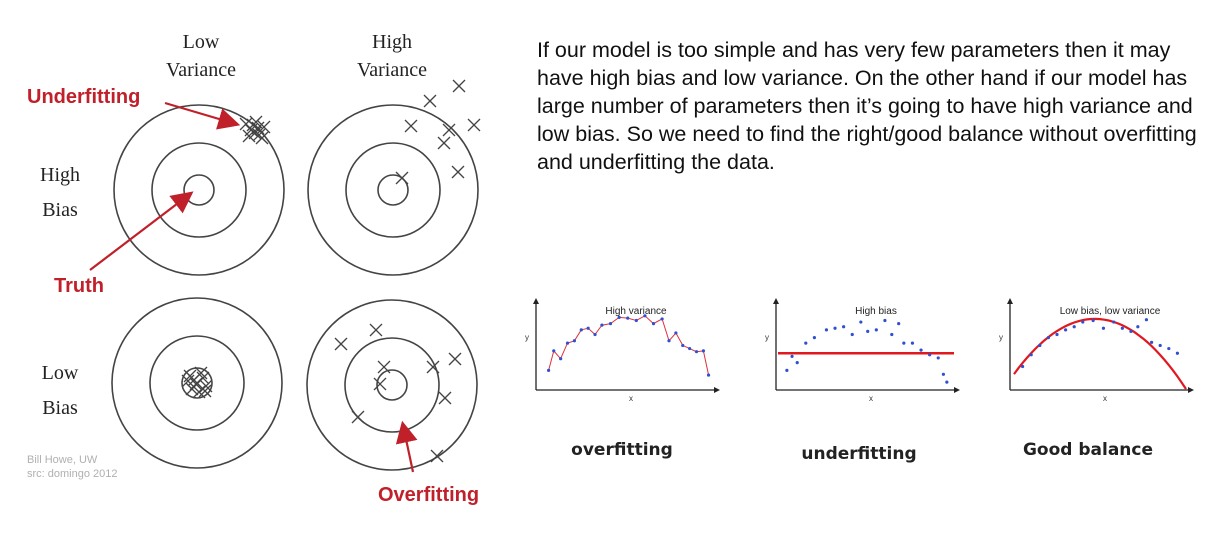 This screenshot has width=1232, height=538. I want to click on underfitting-label: Underfitting, so click(83, 97).